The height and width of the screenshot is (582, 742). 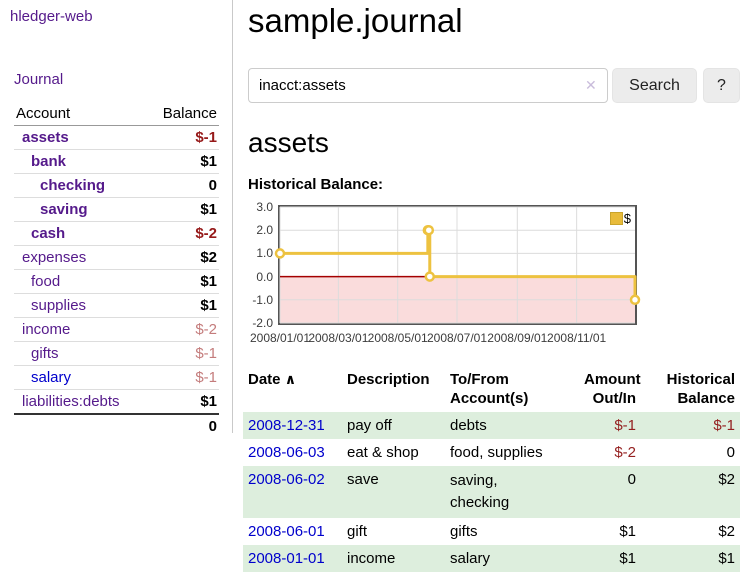 What do you see at coordinates (491, 531) in the screenshot?
I see `register-row: 2008-06-01 gift gifts $1 $2` at bounding box center [491, 531].